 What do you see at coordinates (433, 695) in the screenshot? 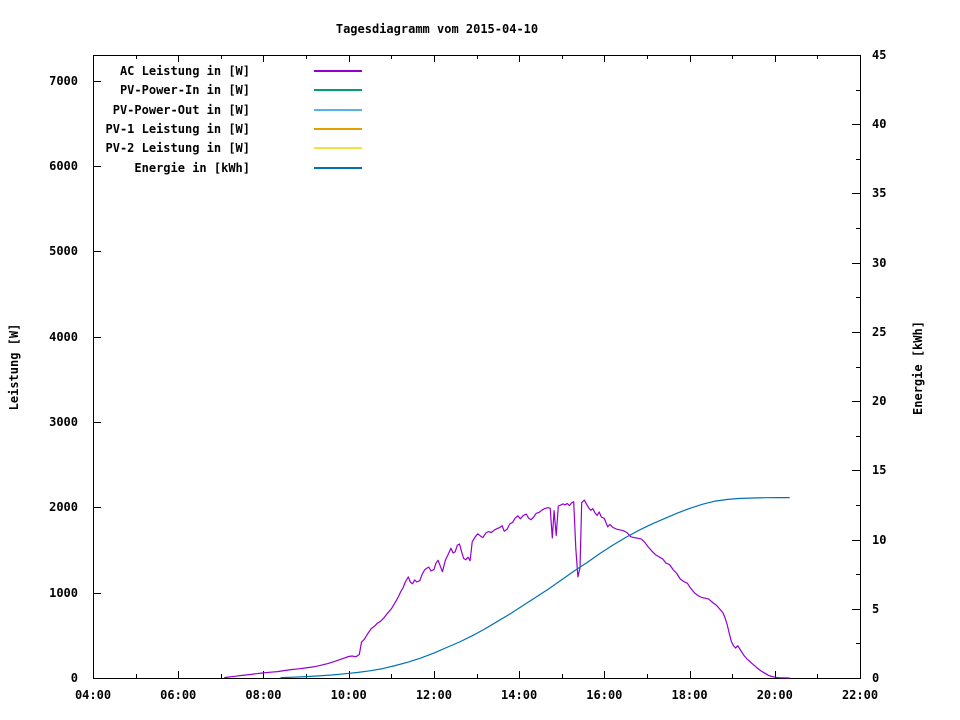
I see `x-tick-label: 12:00` at bounding box center [433, 695].